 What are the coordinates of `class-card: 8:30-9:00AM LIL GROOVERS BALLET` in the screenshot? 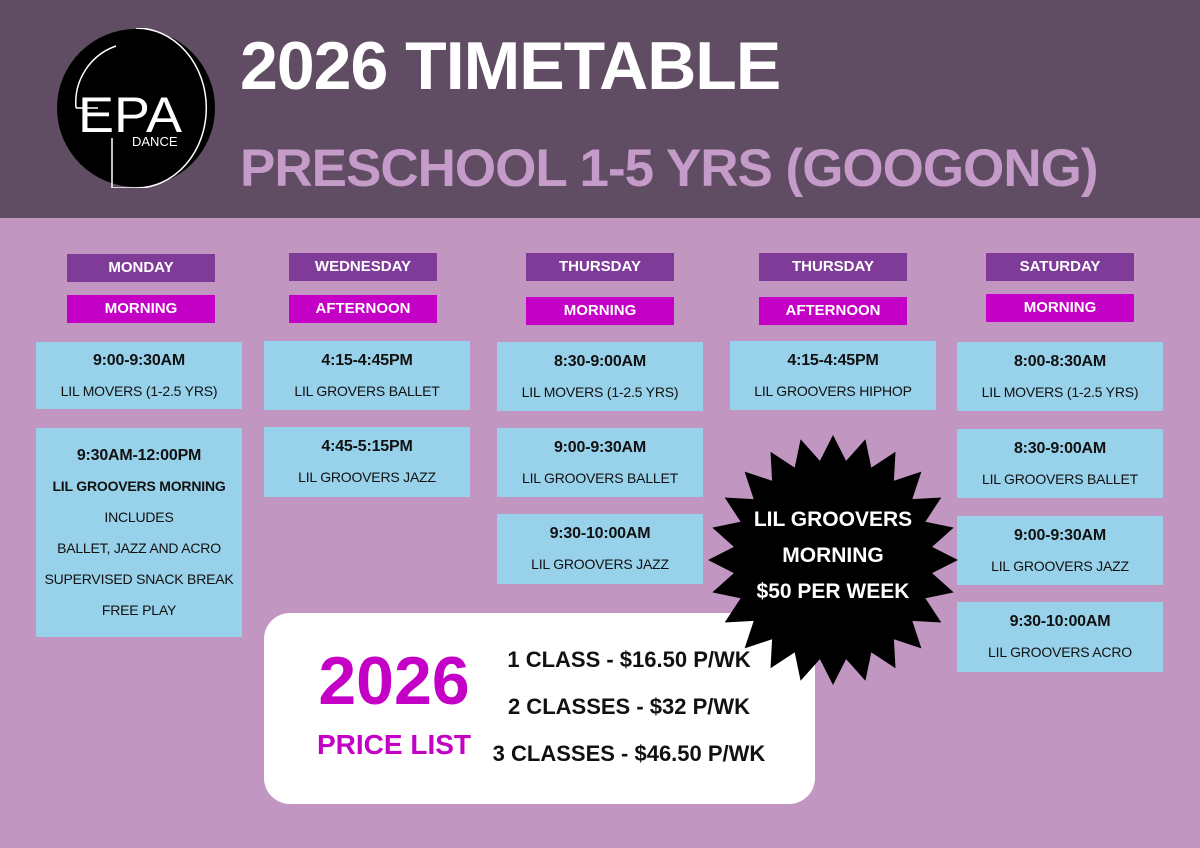 It's located at (1060, 463).